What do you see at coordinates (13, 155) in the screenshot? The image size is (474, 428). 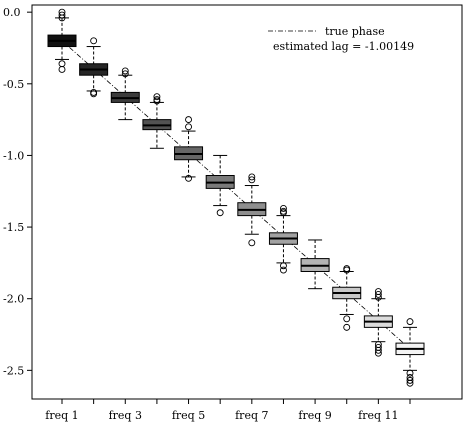 I see `y-tick-label: -1.0` at bounding box center [13, 155].